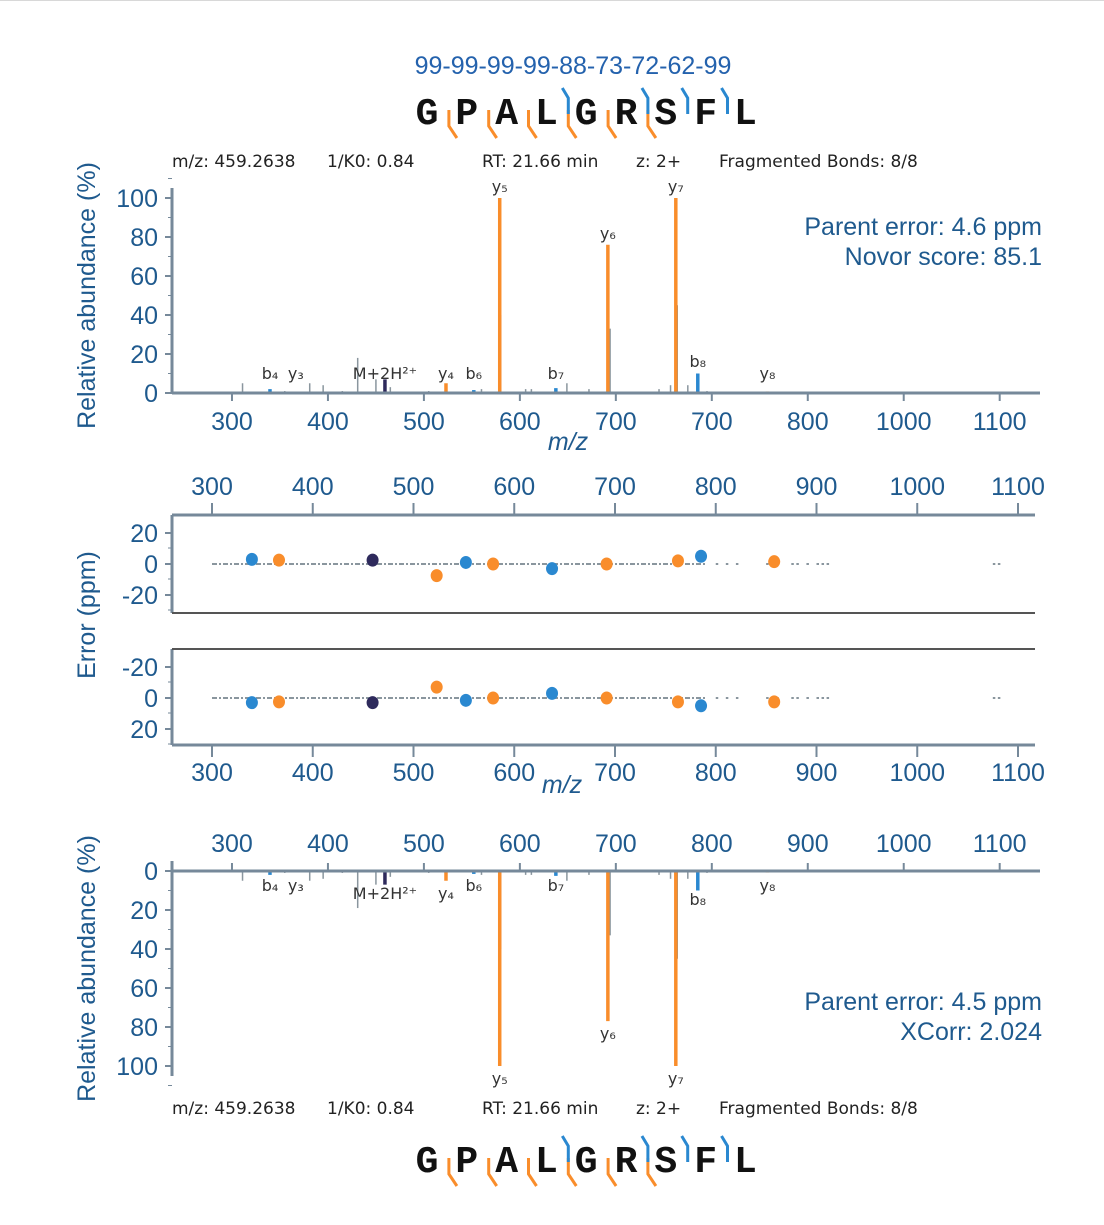  I want to click on y-tick-label: 80, so click(144, 238).